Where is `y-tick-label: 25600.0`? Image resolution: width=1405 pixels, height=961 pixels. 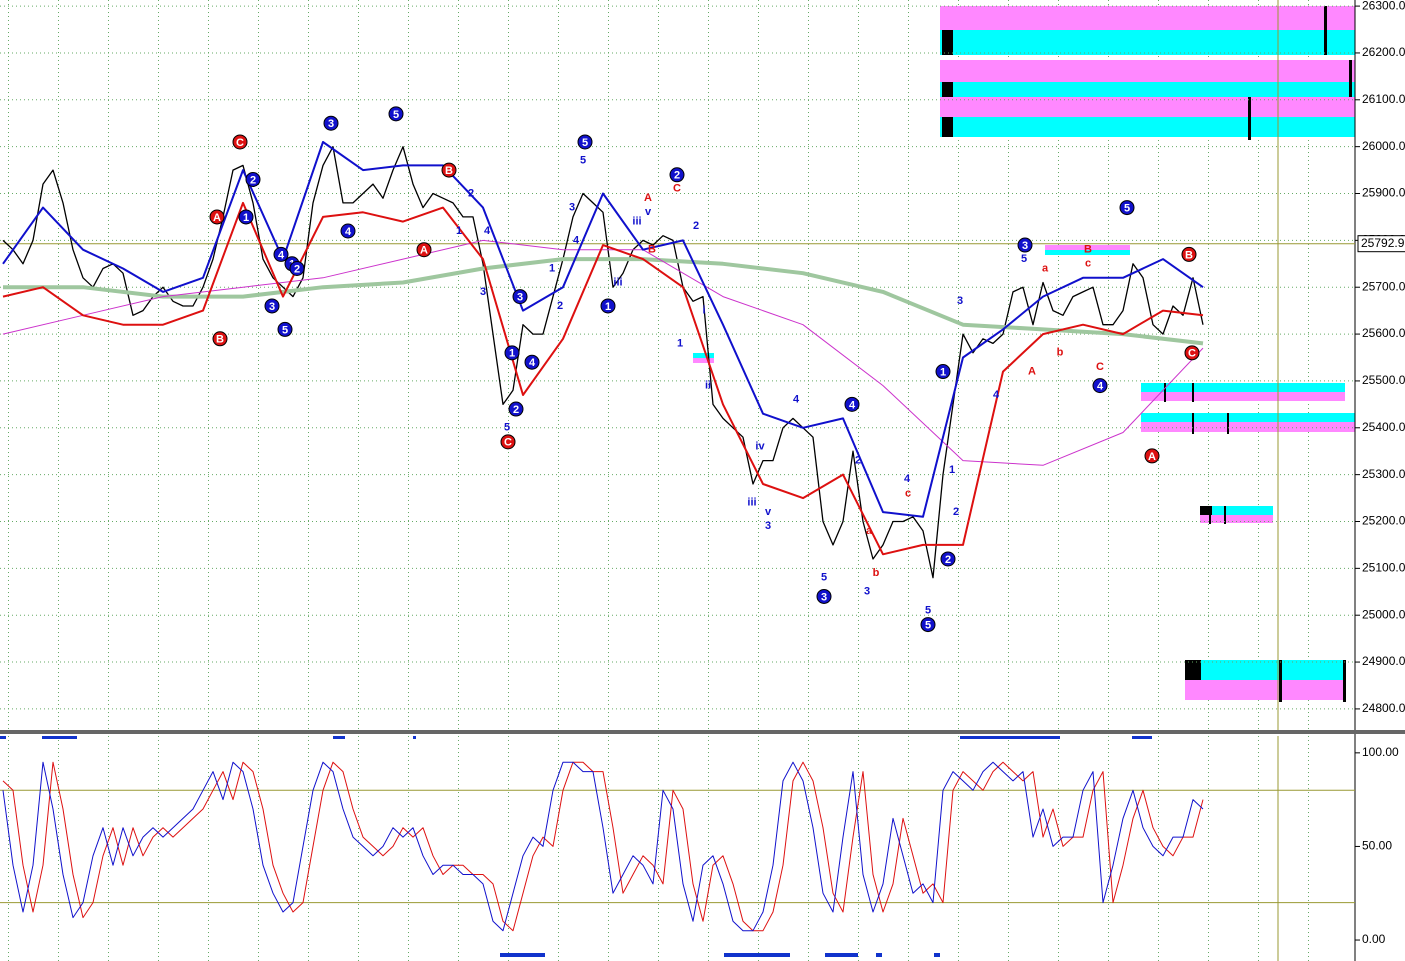 y-tick-label: 25600.0 is located at coordinates (1383, 333).